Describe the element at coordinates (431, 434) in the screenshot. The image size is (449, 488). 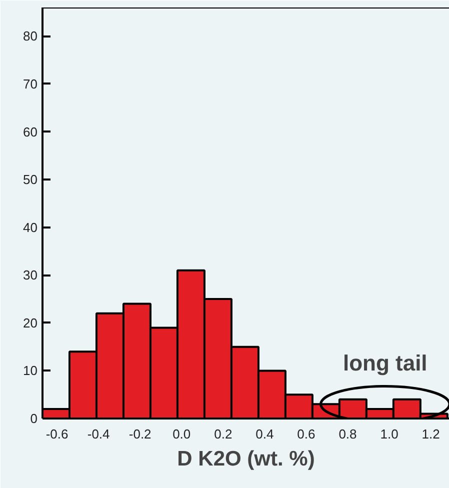
I see `x-tick-label: 1.2` at that location.